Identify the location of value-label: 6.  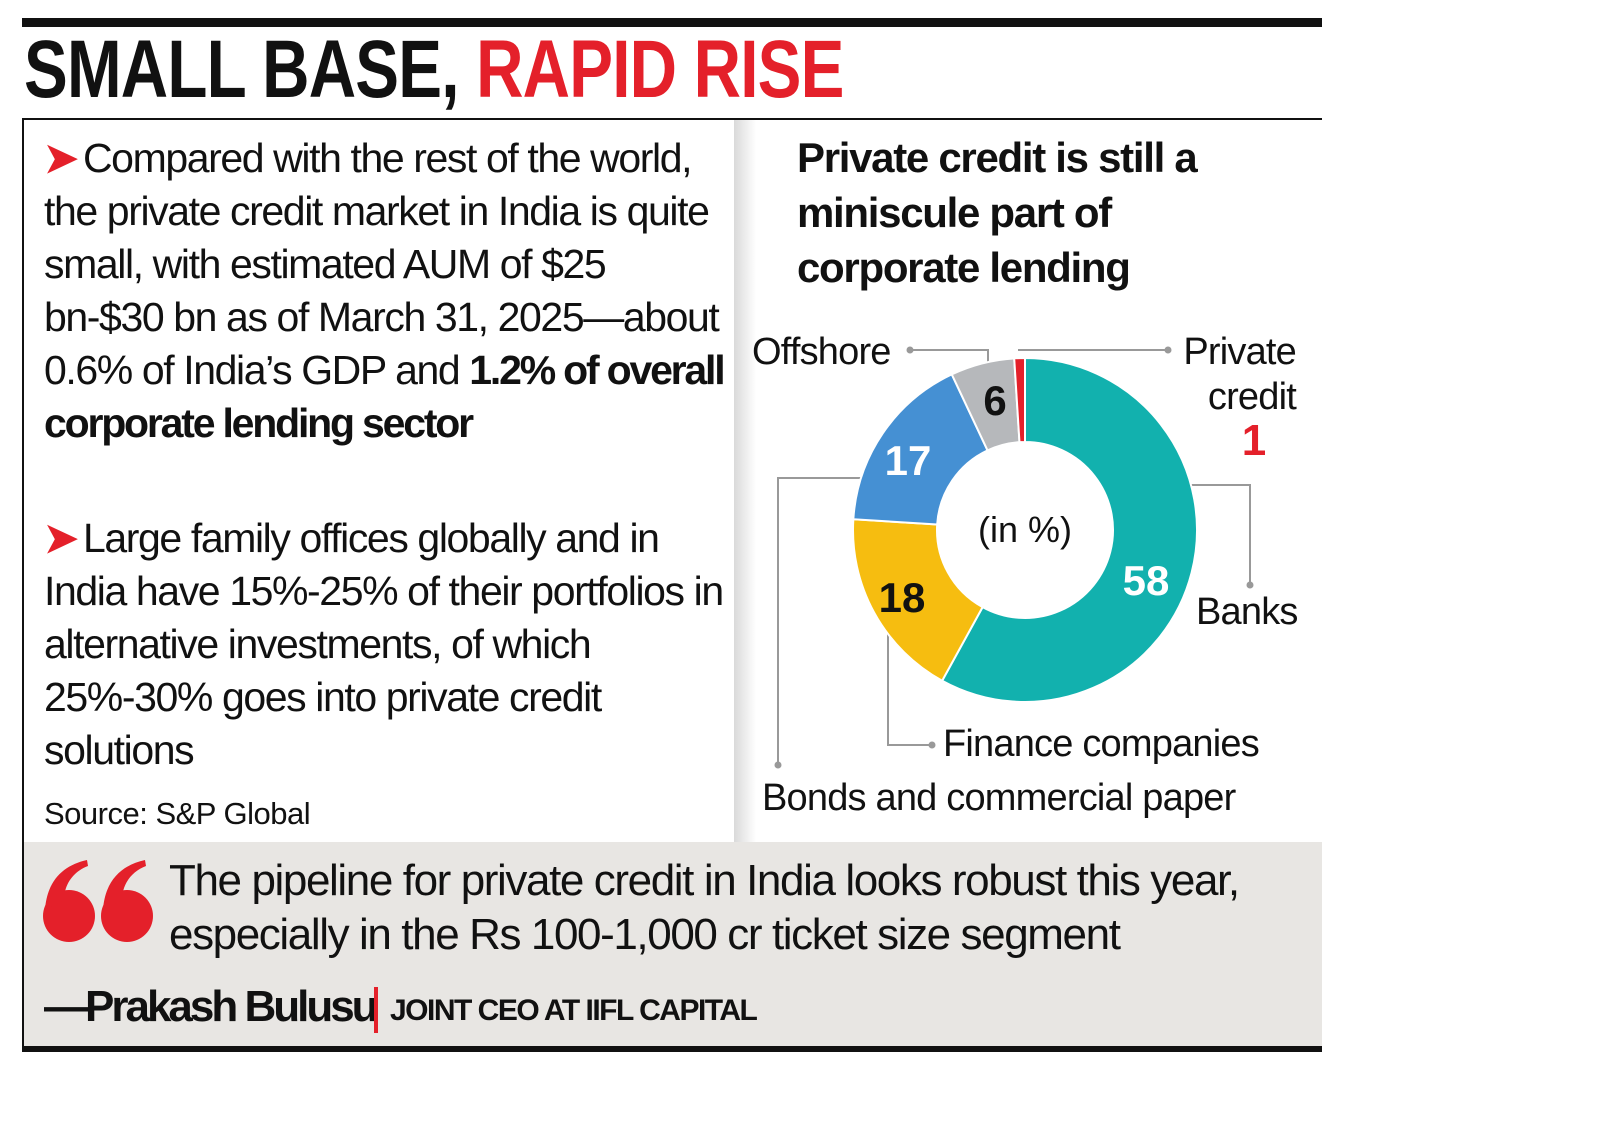
(994, 400).